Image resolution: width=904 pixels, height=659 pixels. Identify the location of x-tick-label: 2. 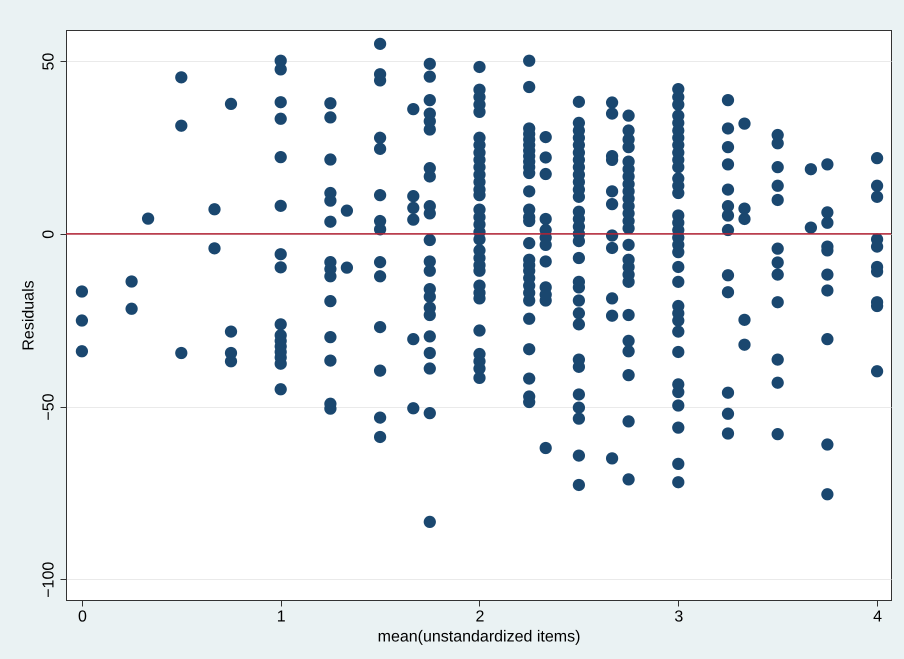
(480, 617).